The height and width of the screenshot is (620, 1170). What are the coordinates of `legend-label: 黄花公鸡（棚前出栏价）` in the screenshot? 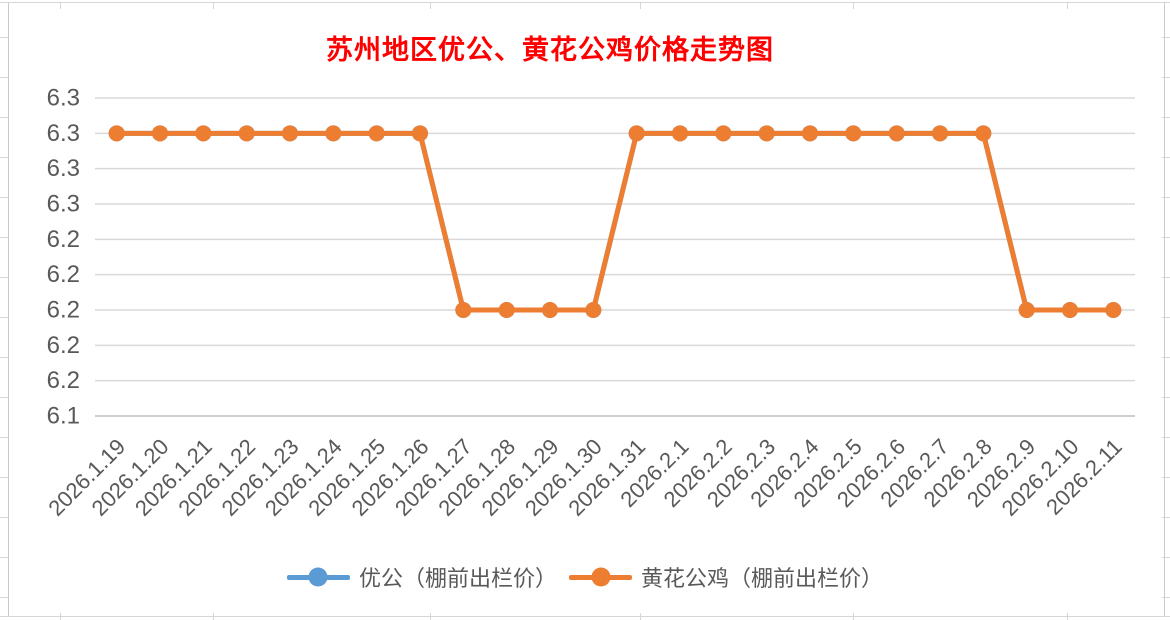 It's located at (762, 578).